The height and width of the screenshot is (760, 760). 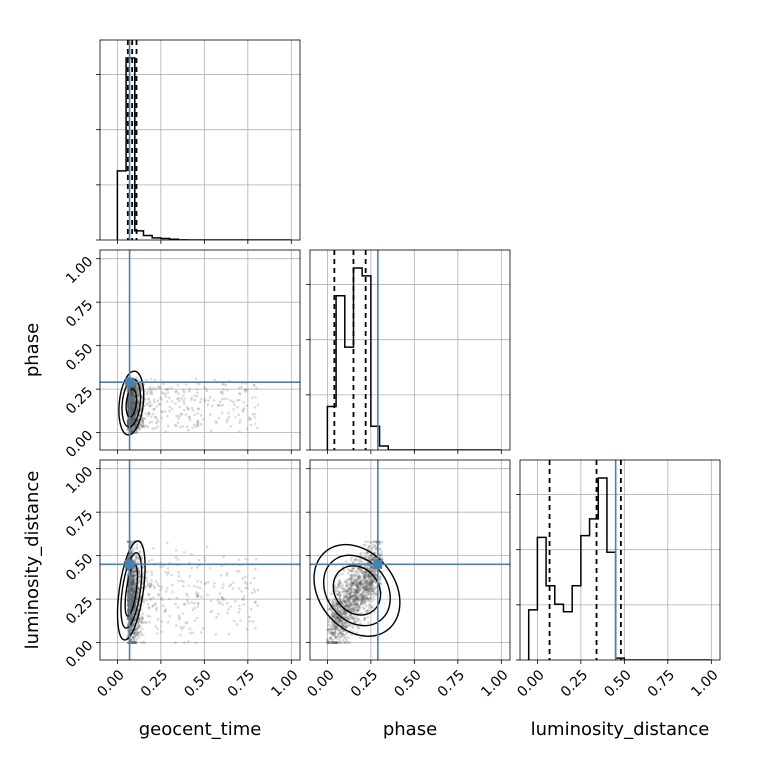 I want to click on histogram-geocent_time, so click(x=204, y=148).